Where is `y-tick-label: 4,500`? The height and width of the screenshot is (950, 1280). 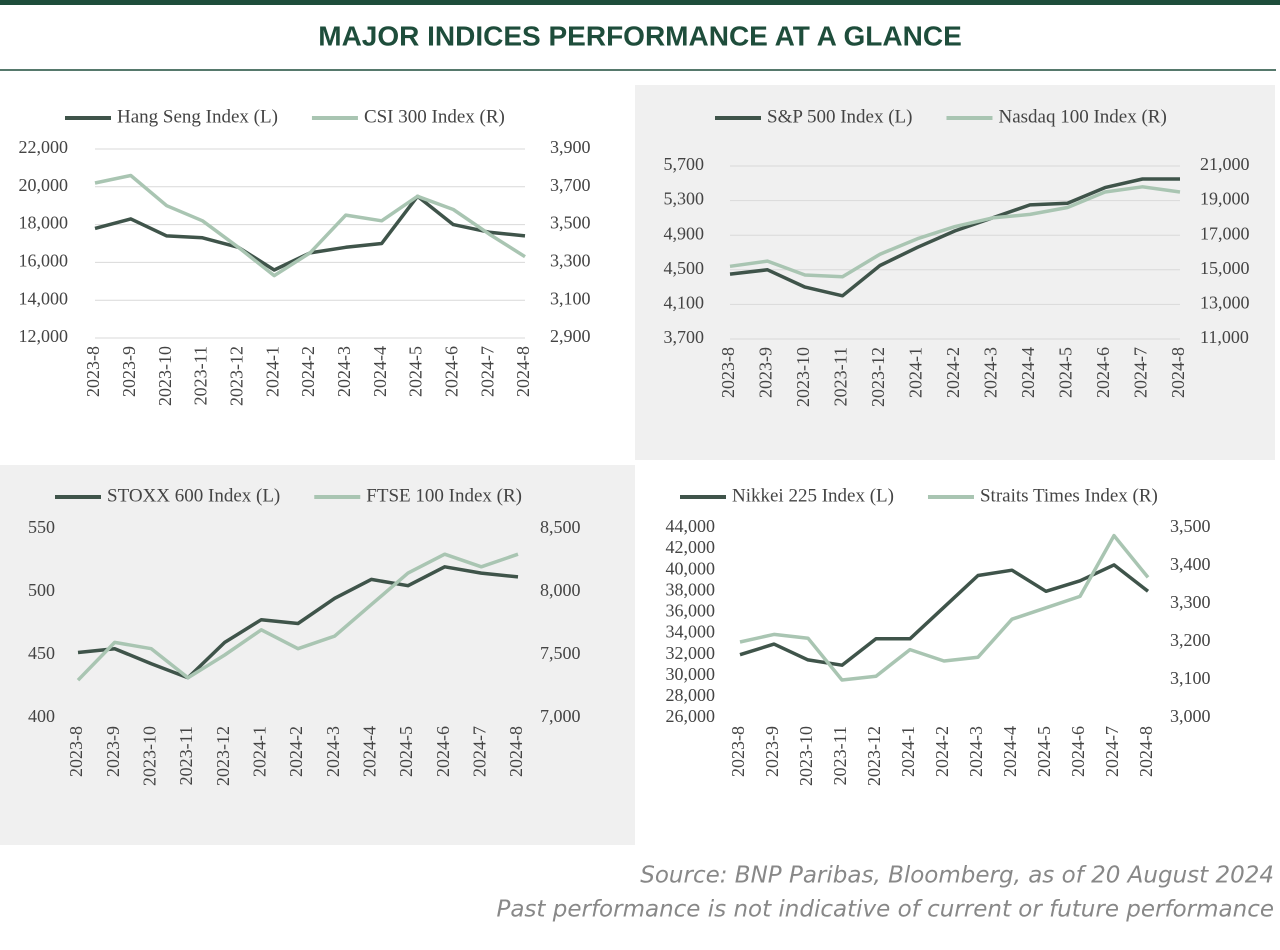 y-tick-label: 4,500 is located at coordinates (684, 268).